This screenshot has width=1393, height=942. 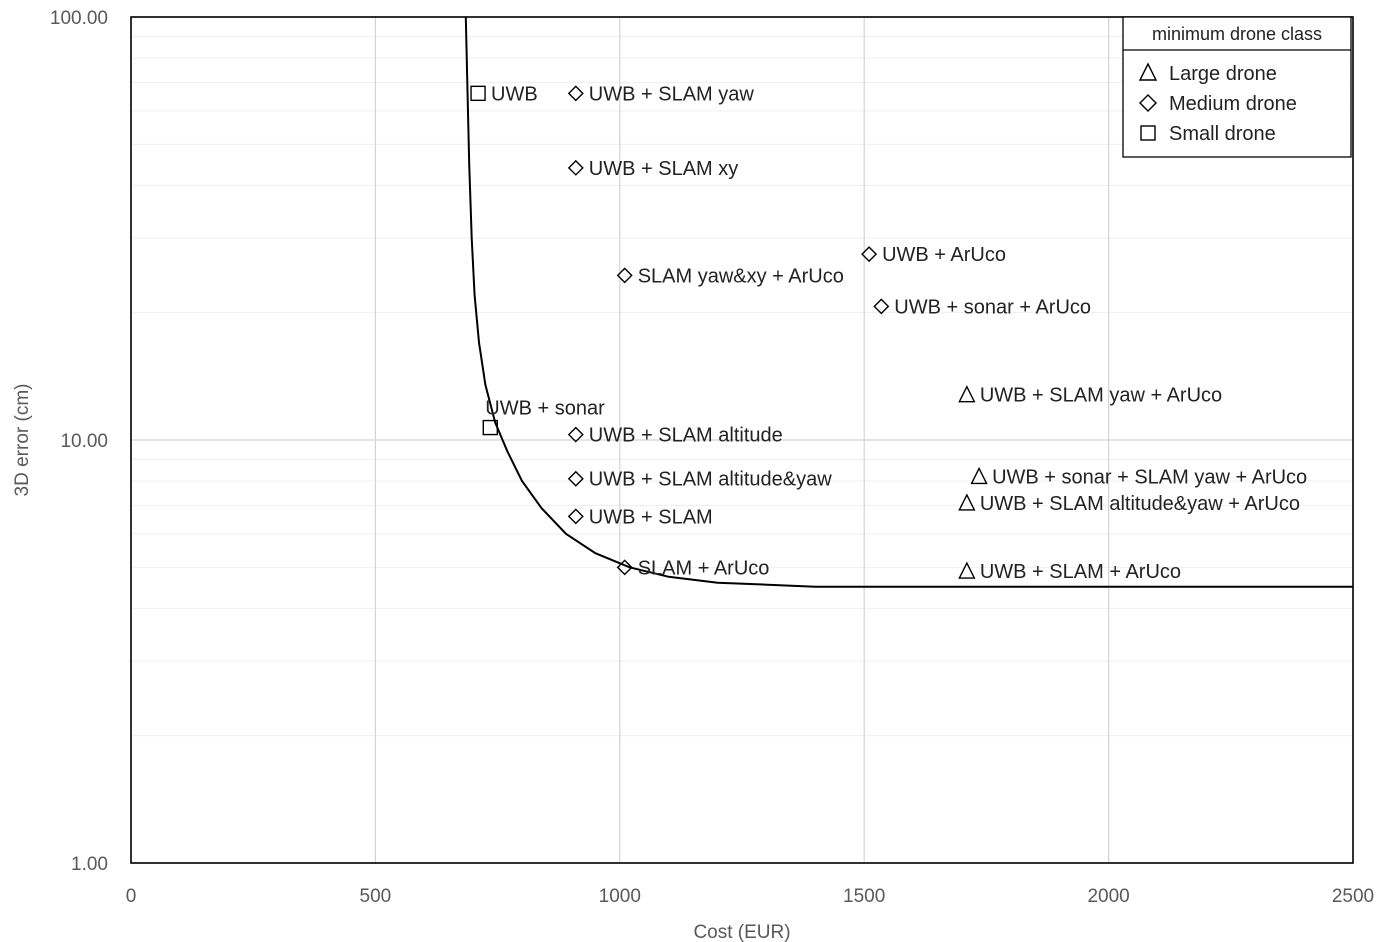 I want to click on legend-triangle-icon, so click(x=1148, y=71).